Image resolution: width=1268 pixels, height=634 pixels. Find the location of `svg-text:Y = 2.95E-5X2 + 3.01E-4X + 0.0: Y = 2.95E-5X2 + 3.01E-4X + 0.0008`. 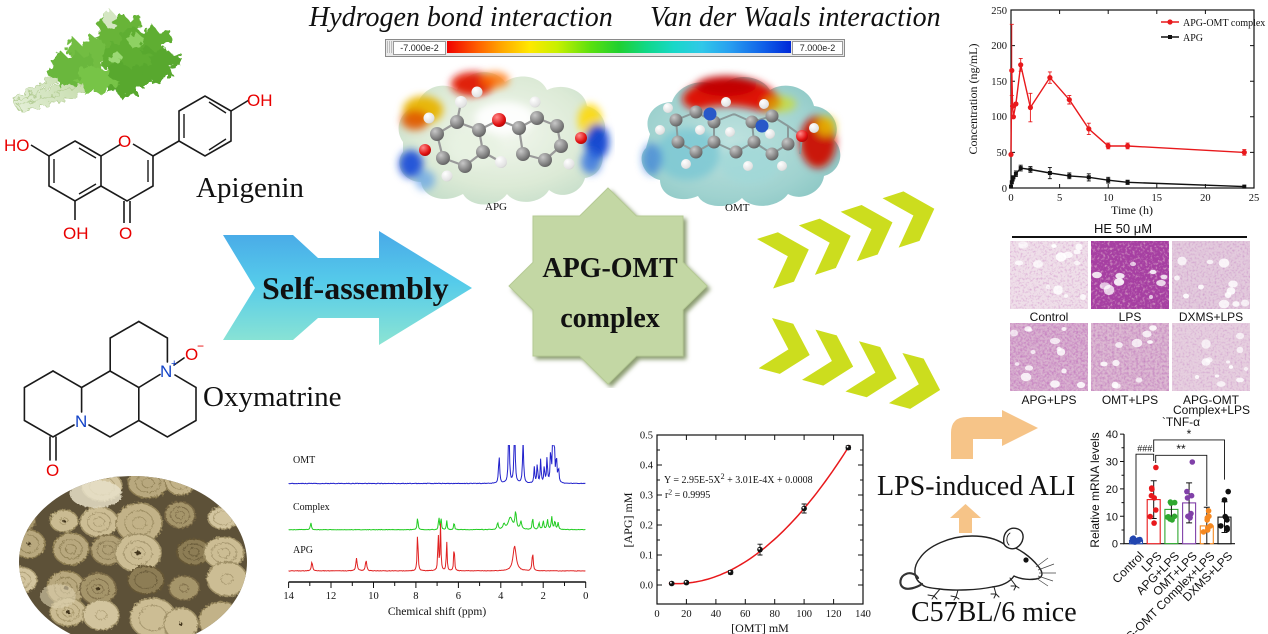

svg-text:Y = 2.95E-5X2 + 3.01E-4X + 0.0: Y = 2.95E-5X2 + 3.01E-4X + 0.0008 is located at coordinates (738, 479).